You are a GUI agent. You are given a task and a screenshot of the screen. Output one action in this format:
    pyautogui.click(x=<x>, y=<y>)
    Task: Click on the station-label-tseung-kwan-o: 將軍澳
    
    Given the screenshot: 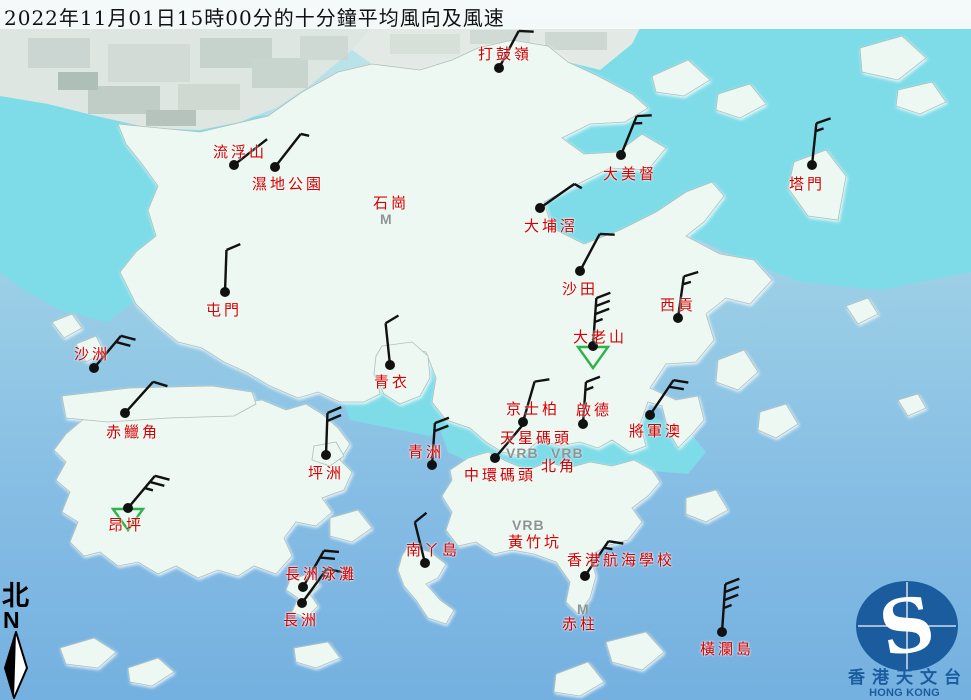 What is the action you would take?
    pyautogui.click(x=656, y=431)
    